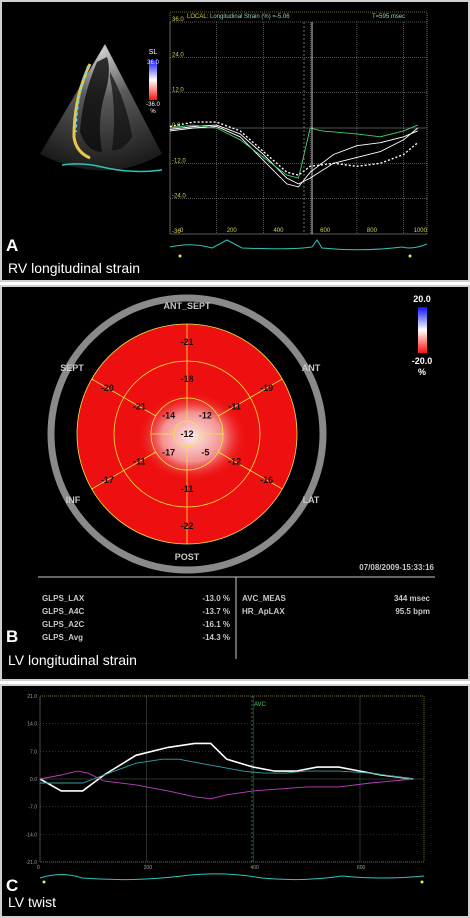  I want to click on label-ant-sept: ANT_SEPT, so click(187, 306).